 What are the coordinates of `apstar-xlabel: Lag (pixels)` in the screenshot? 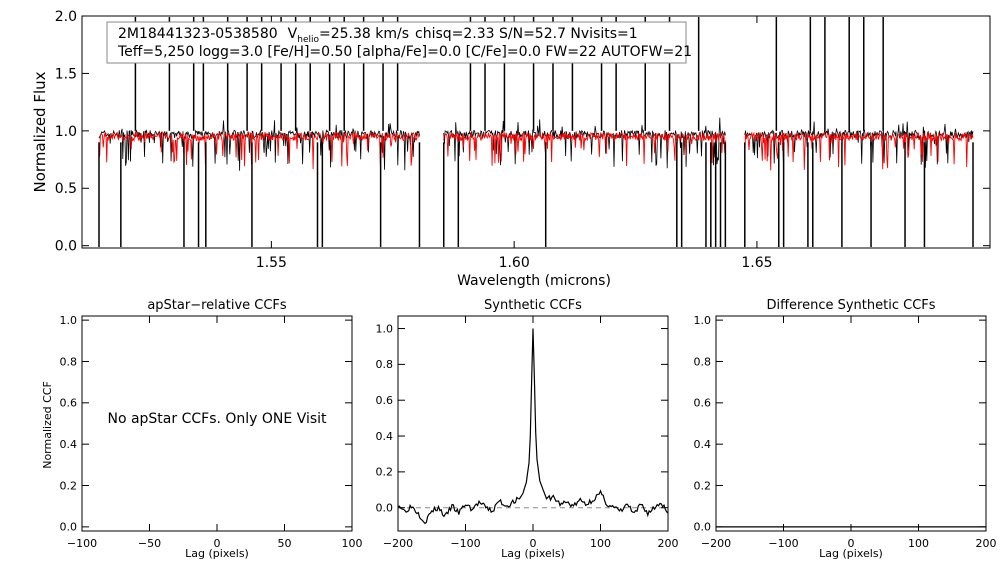 It's located at (217, 553).